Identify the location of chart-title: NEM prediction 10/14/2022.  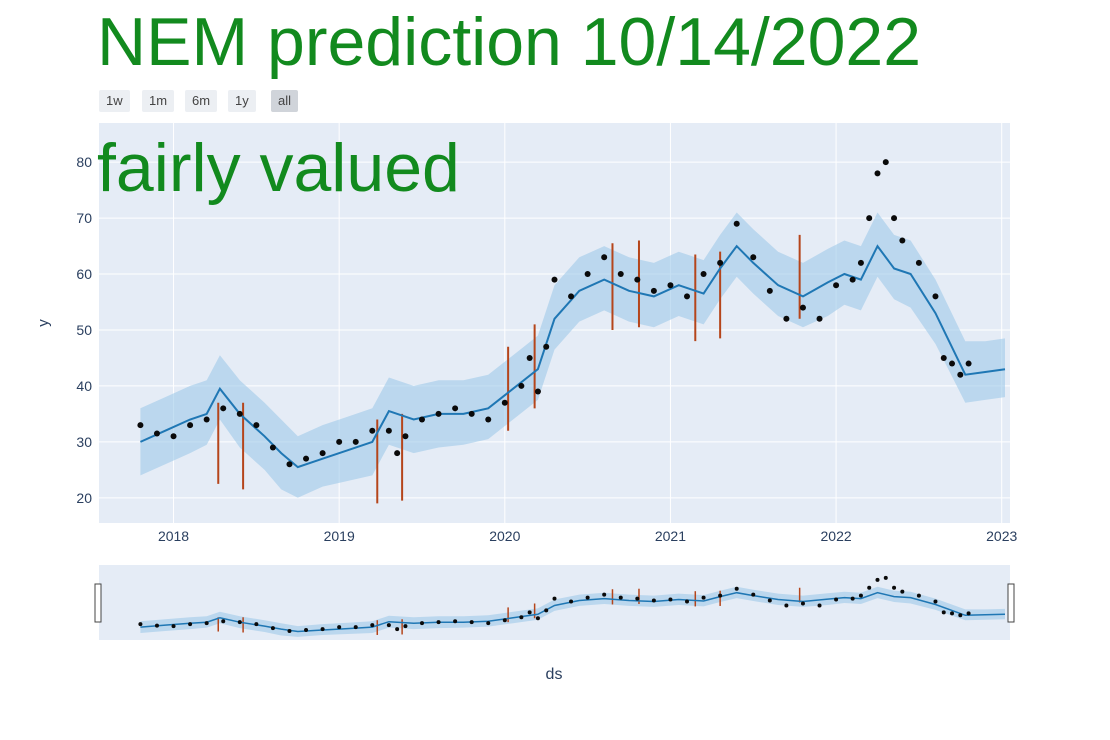
(509, 42).